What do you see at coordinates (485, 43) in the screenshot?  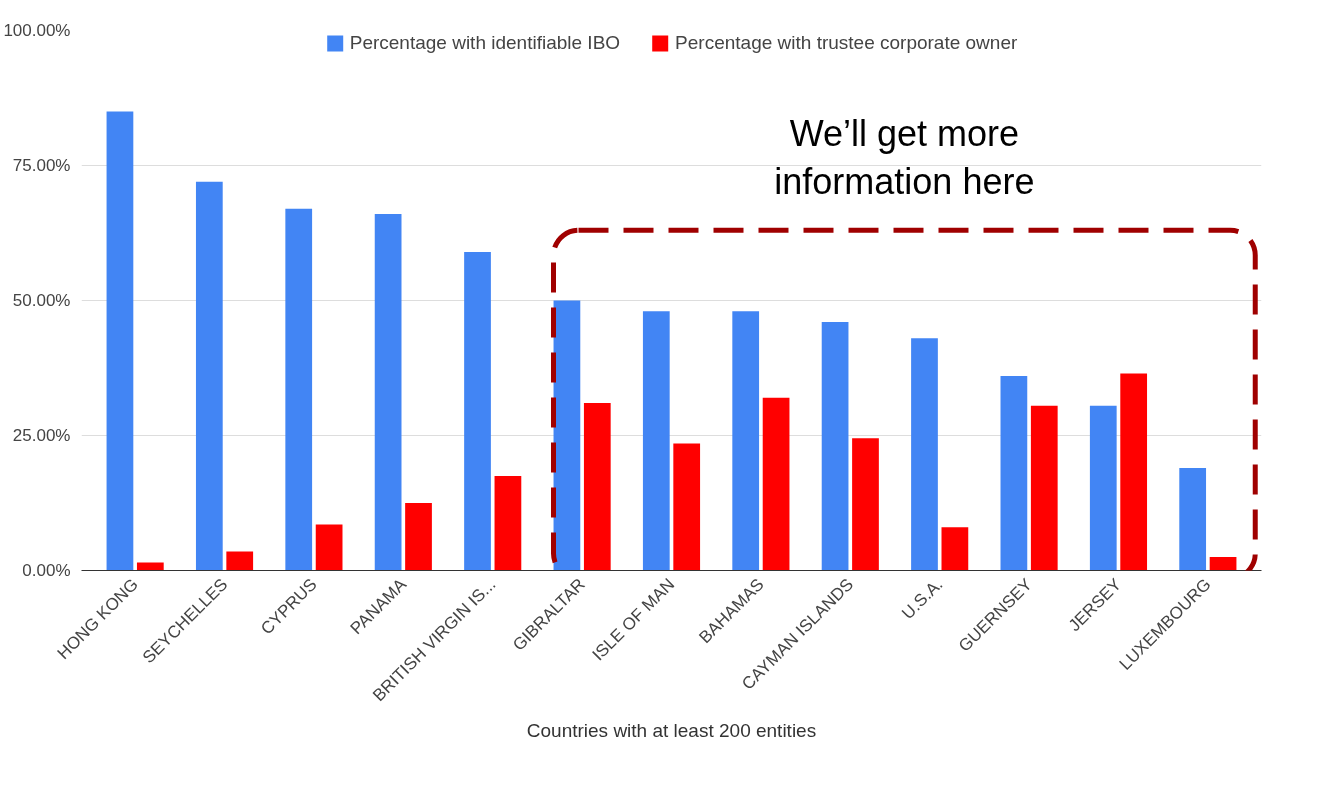 I see `legend-label: Percentage with identifiable IBO` at bounding box center [485, 43].